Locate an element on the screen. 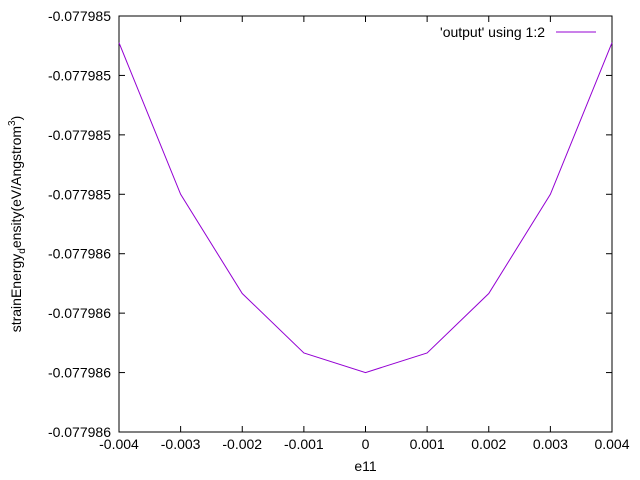 The width and height of the screenshot is (640, 480). y-axis-label-suffix: ) is located at coordinates (16, 118).